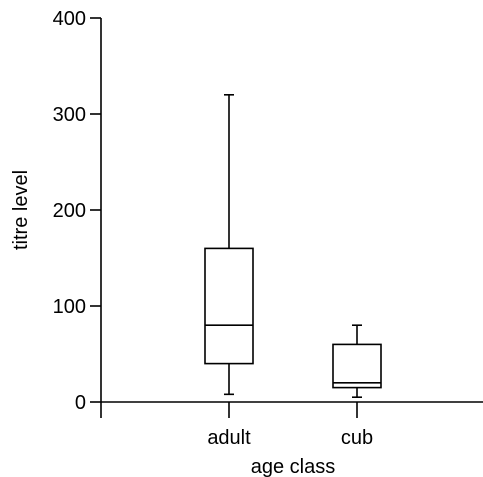 The height and width of the screenshot is (477, 483). I want to click on x-axis-ticks: adult cub, so click(290, 425).